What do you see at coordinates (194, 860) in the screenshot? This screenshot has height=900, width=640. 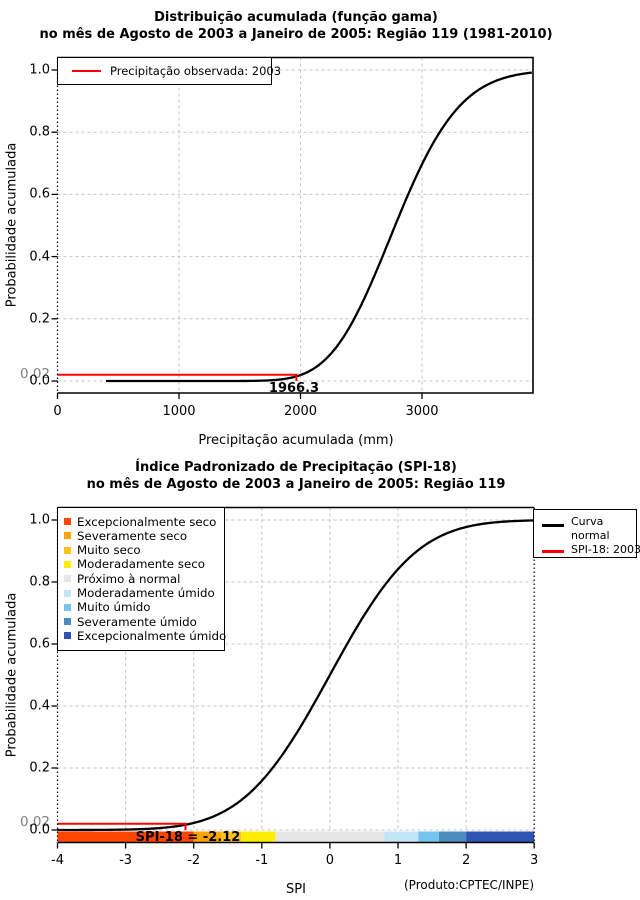 I see `c2-x-tick-label: -2` at bounding box center [194, 860].